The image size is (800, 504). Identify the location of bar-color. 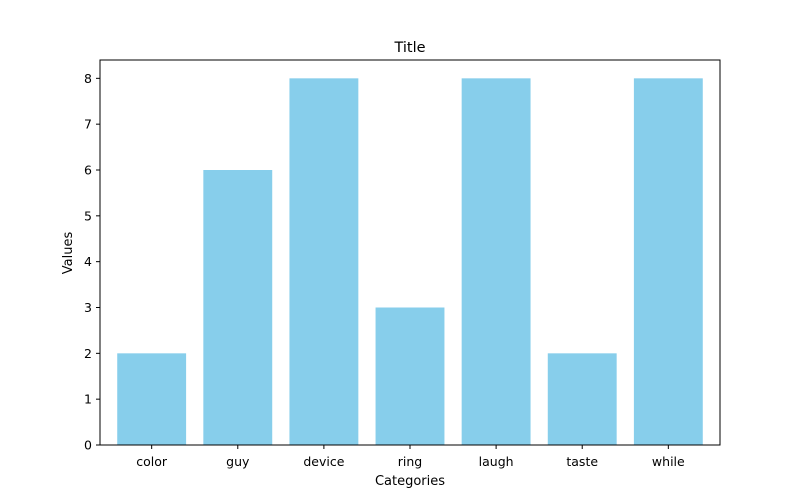
(152, 399).